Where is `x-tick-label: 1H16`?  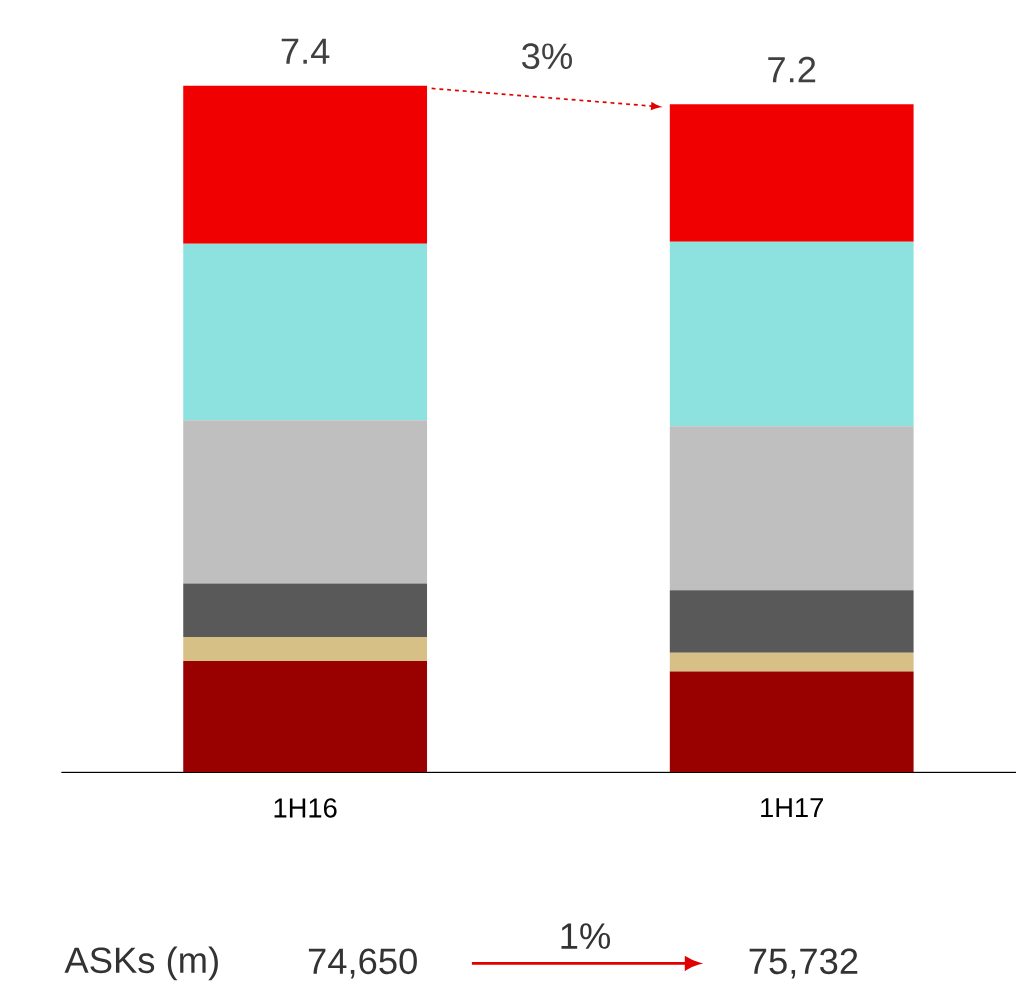
x-tick-label: 1H16 is located at coordinates (305, 808).